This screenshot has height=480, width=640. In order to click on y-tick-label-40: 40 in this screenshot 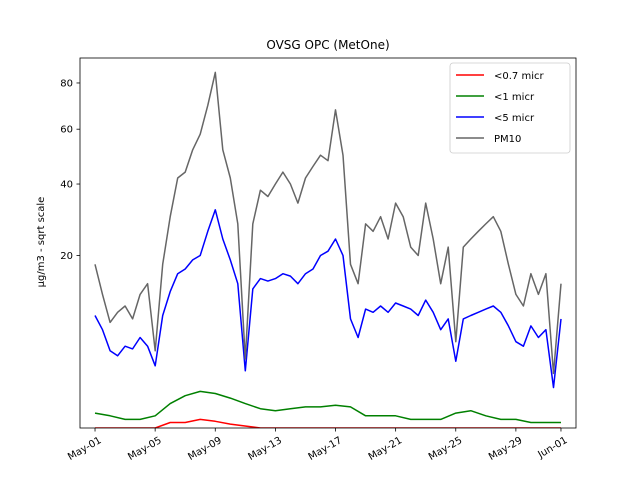, I will do `click(66, 185)`.